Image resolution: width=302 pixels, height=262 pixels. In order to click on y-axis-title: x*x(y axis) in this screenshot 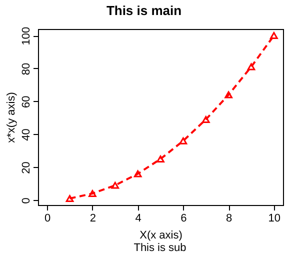, I will do `click(12, 117)`.